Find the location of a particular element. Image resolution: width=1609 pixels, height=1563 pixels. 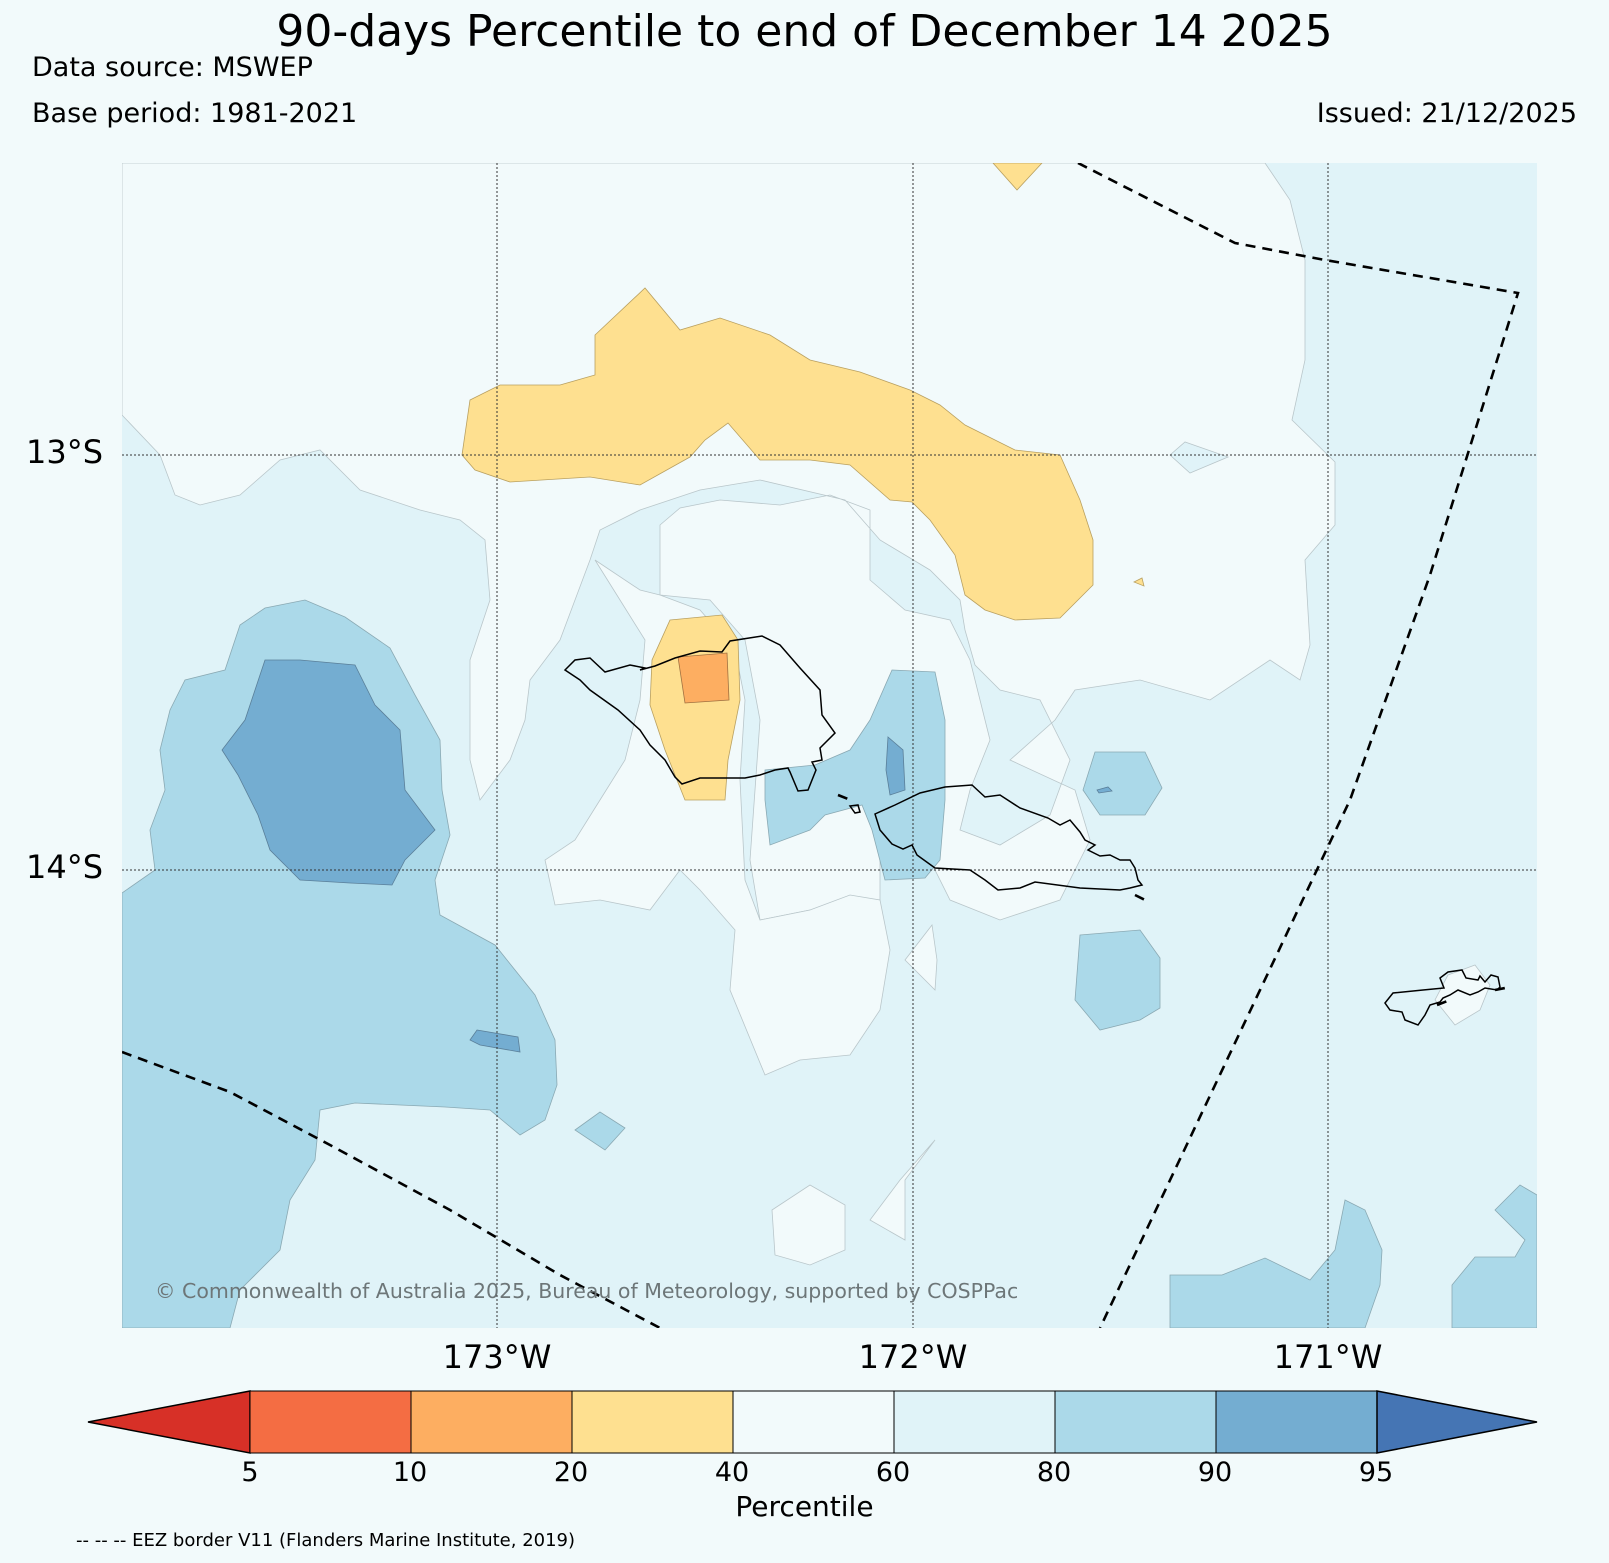

colorbar-tick-label: 80 is located at coordinates (1054, 1472).